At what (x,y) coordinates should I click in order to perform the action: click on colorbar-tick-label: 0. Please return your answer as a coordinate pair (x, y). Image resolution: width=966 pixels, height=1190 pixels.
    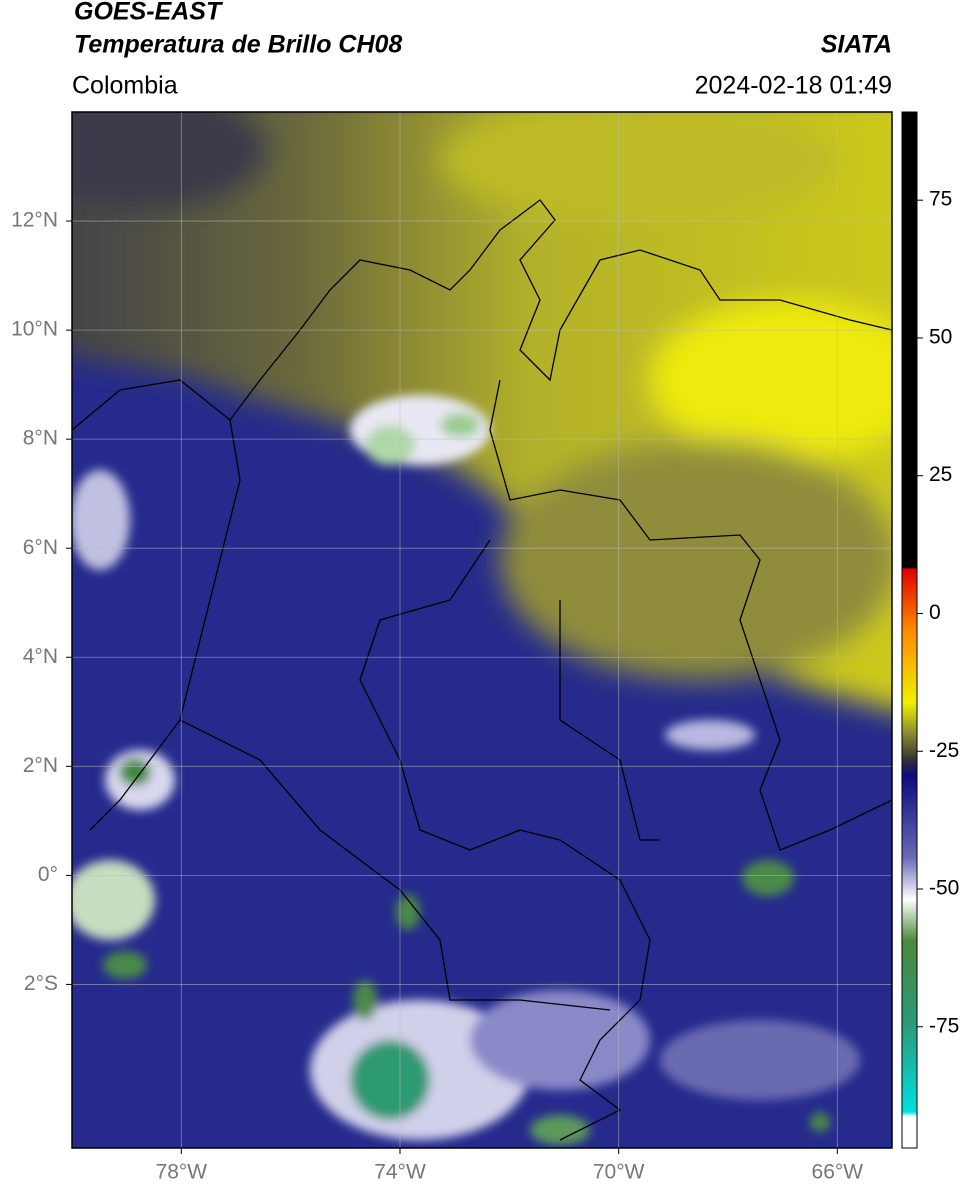
    Looking at the image, I should click on (935, 612).